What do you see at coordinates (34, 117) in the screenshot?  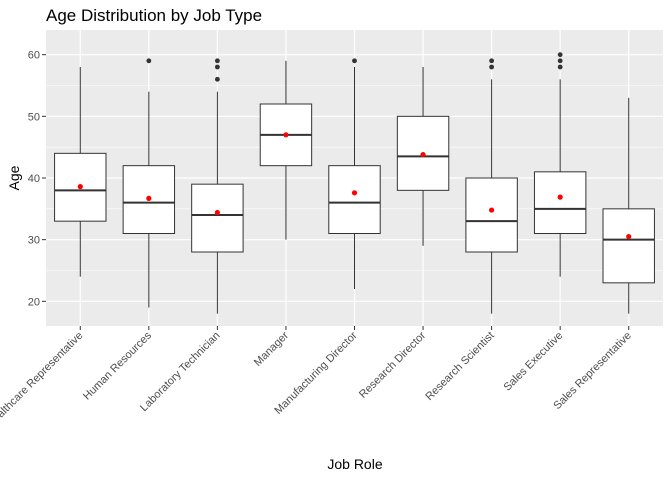 I see `y-tick-label: 50` at bounding box center [34, 117].